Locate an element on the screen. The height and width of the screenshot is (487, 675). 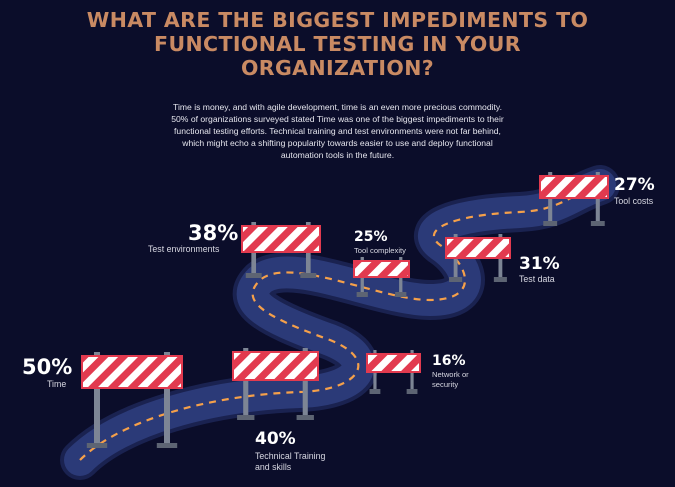
time-barrier-board is located at coordinates (132, 372).